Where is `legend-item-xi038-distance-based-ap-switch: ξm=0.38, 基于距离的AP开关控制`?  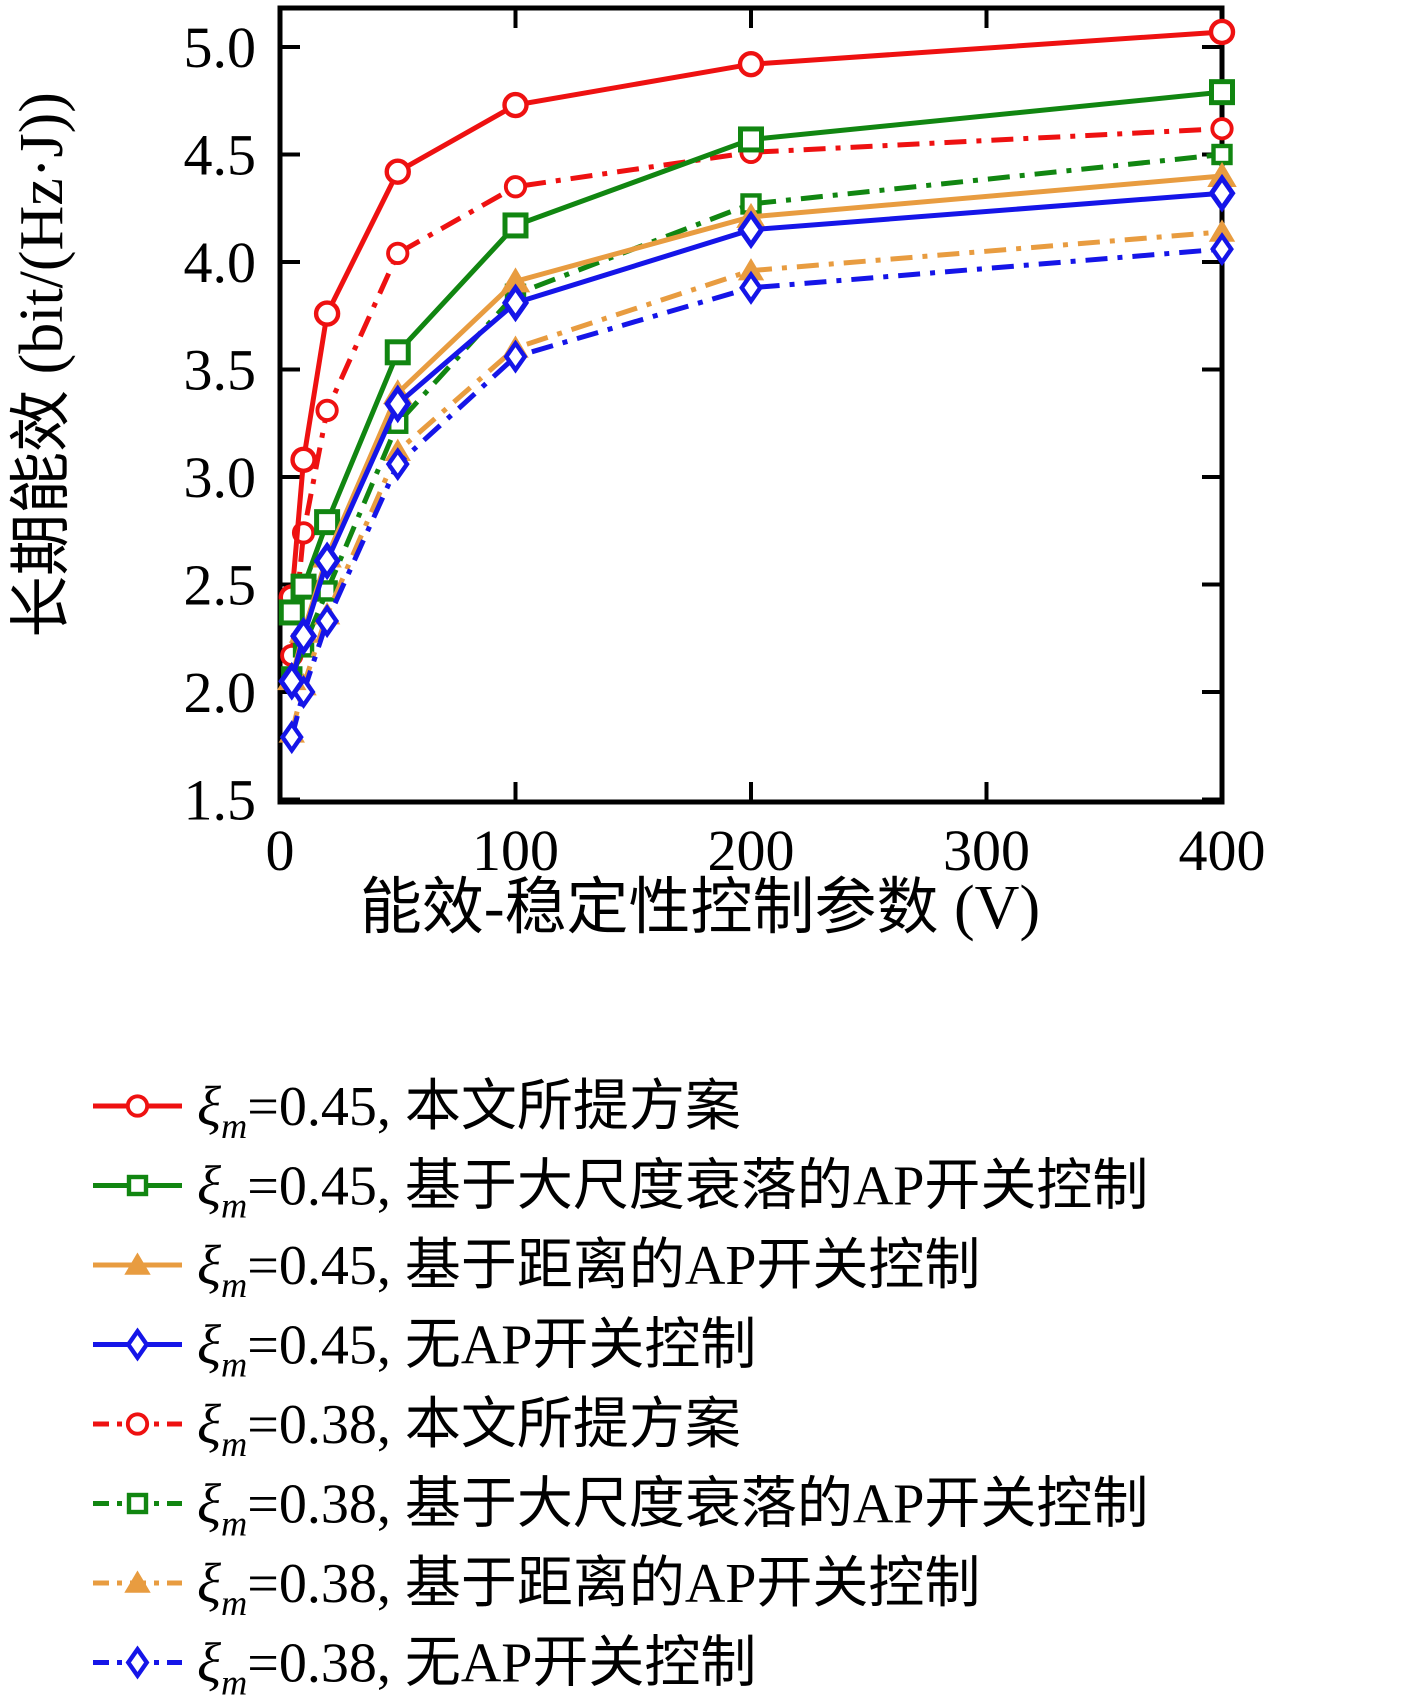
legend-item-xi038-distance-based-ap-switch: ξm=0.38, 基于距离的AP开关控制 is located at coordinates (536, 1588).